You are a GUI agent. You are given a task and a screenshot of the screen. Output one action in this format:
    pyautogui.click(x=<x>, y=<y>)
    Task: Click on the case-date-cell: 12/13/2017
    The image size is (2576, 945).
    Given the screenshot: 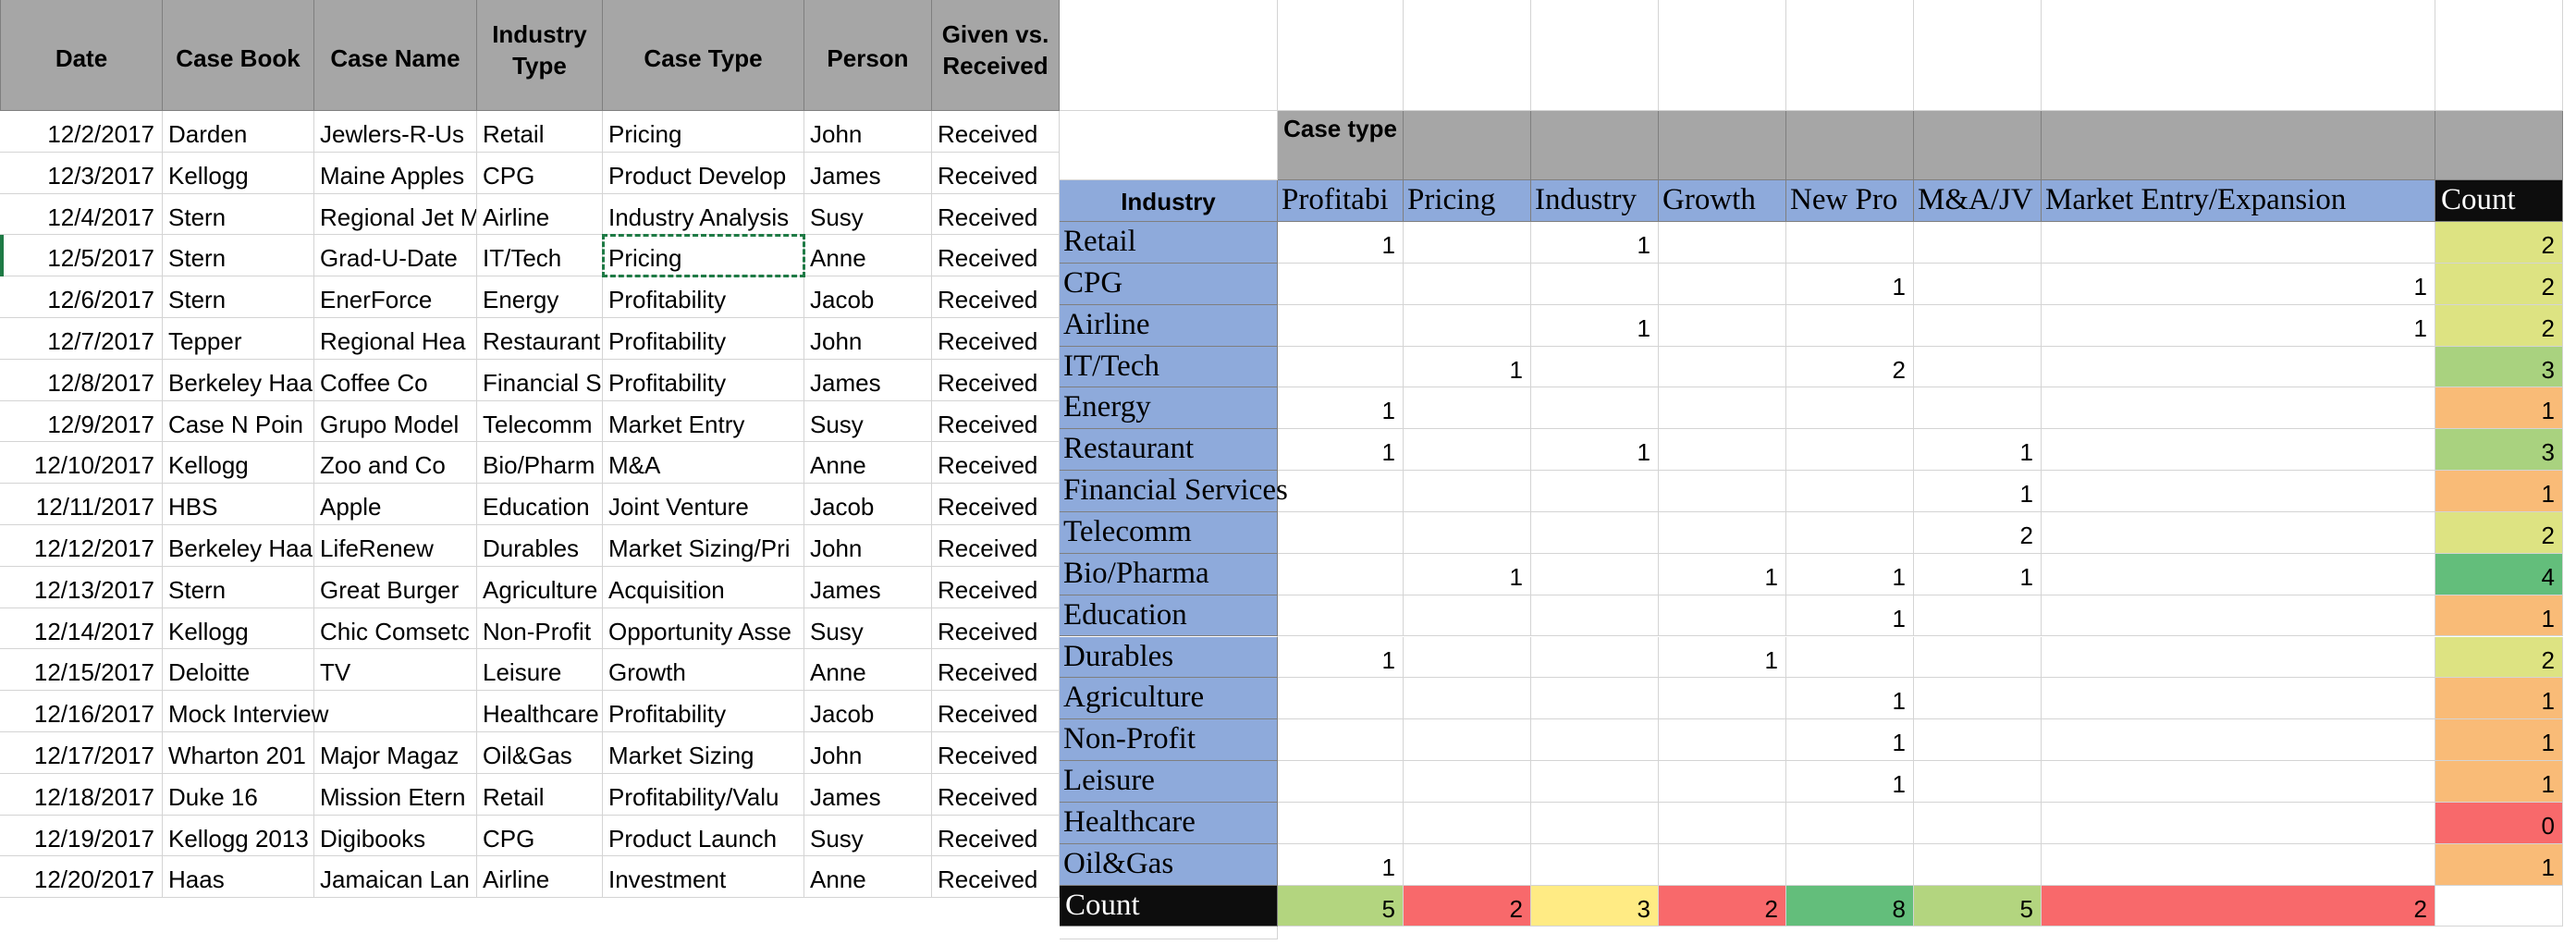 What is the action you would take?
    pyautogui.click(x=81, y=587)
    